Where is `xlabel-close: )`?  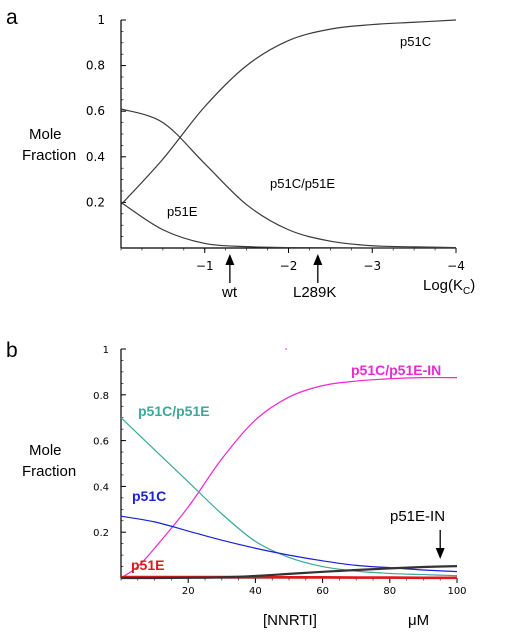 xlabel-close: ) is located at coordinates (472, 285).